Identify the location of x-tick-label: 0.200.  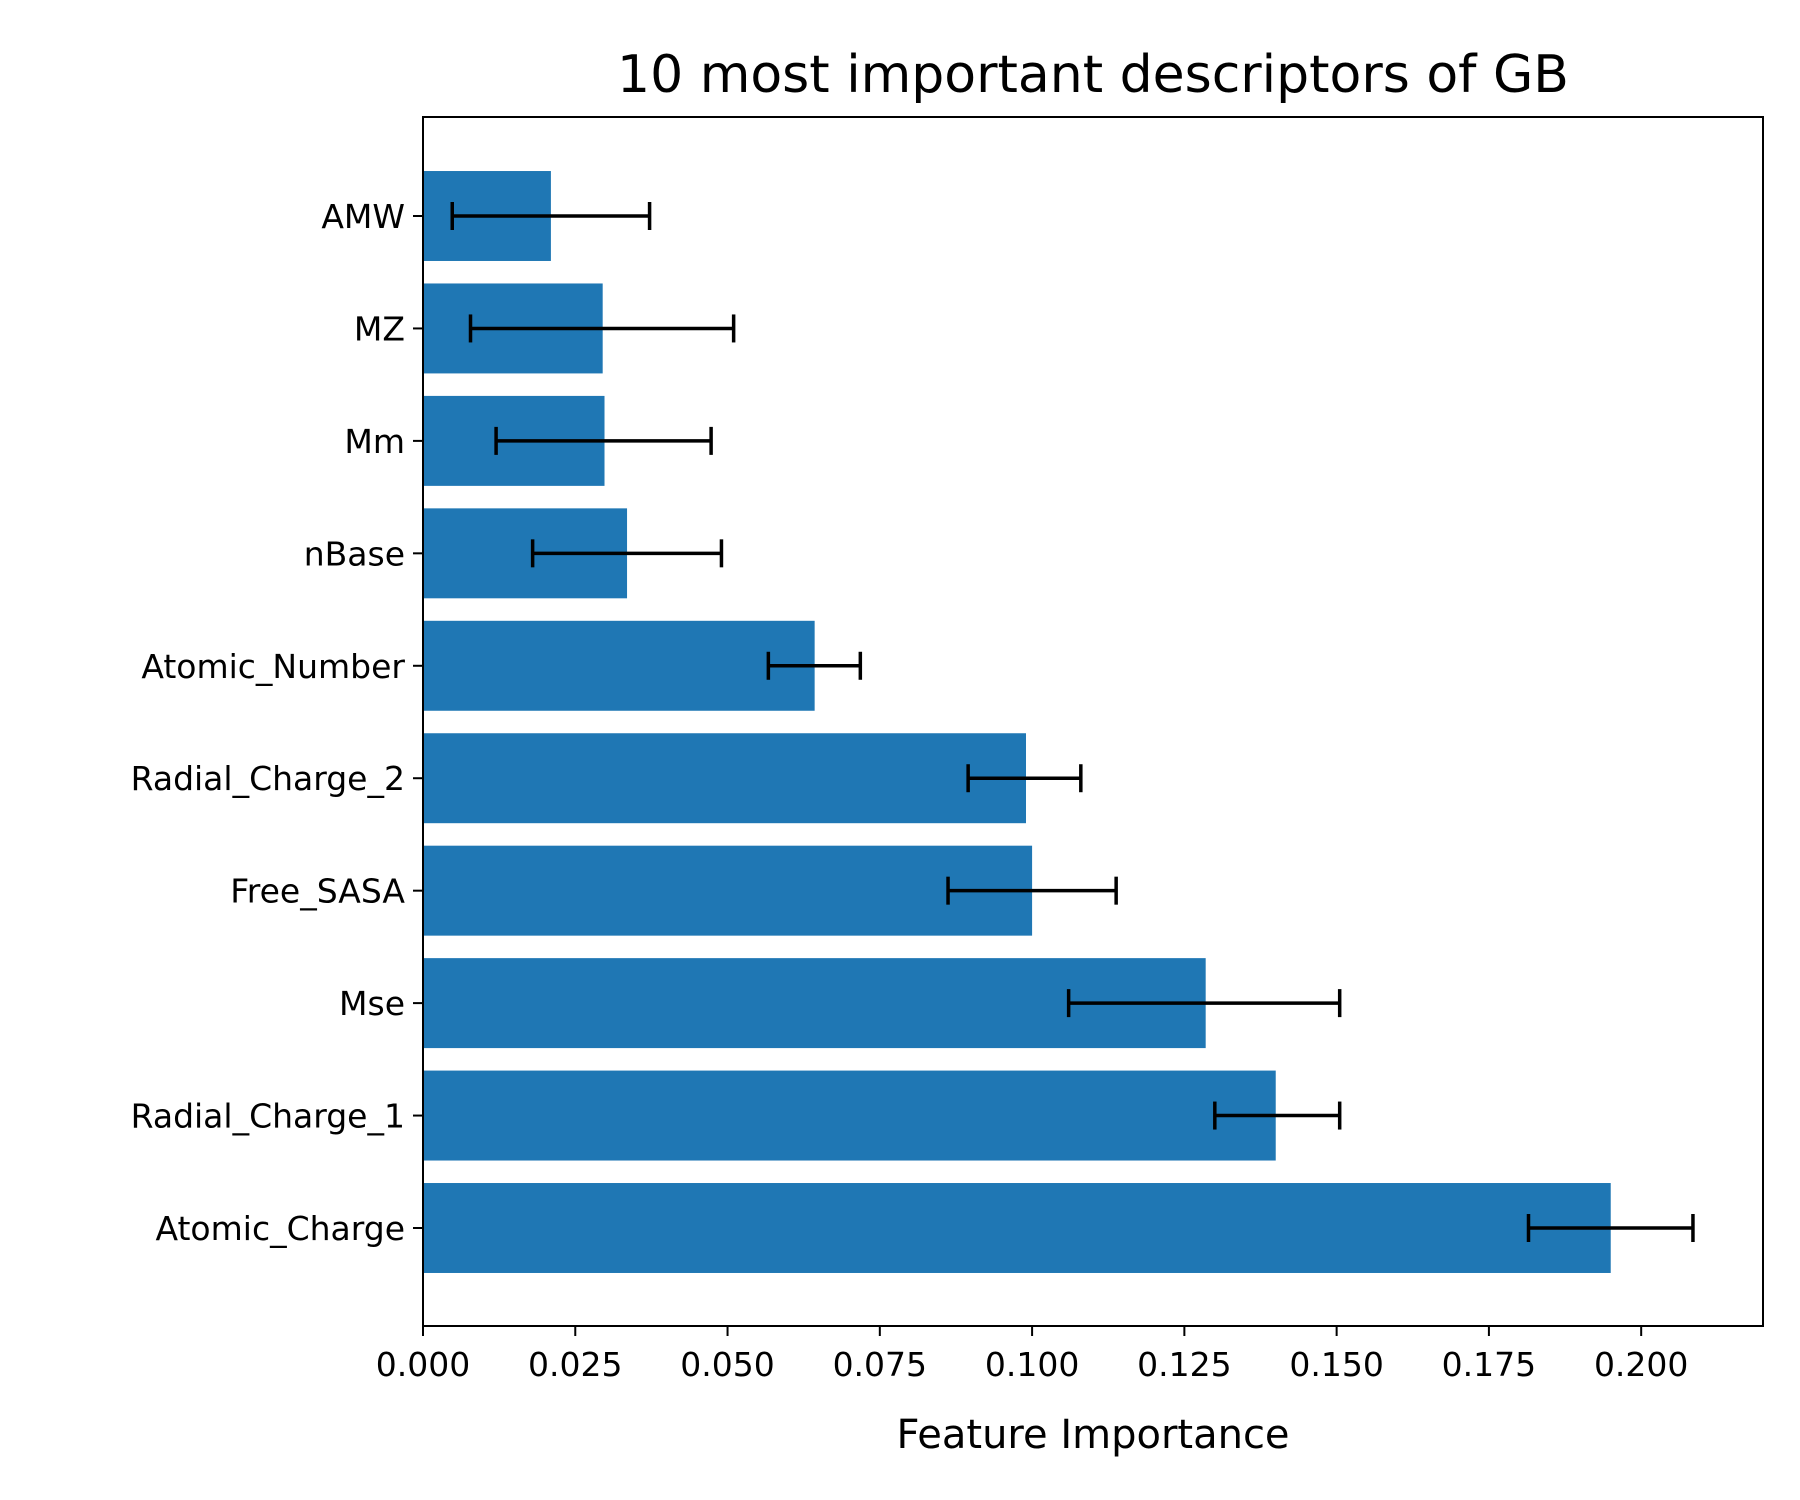
(1641, 1364).